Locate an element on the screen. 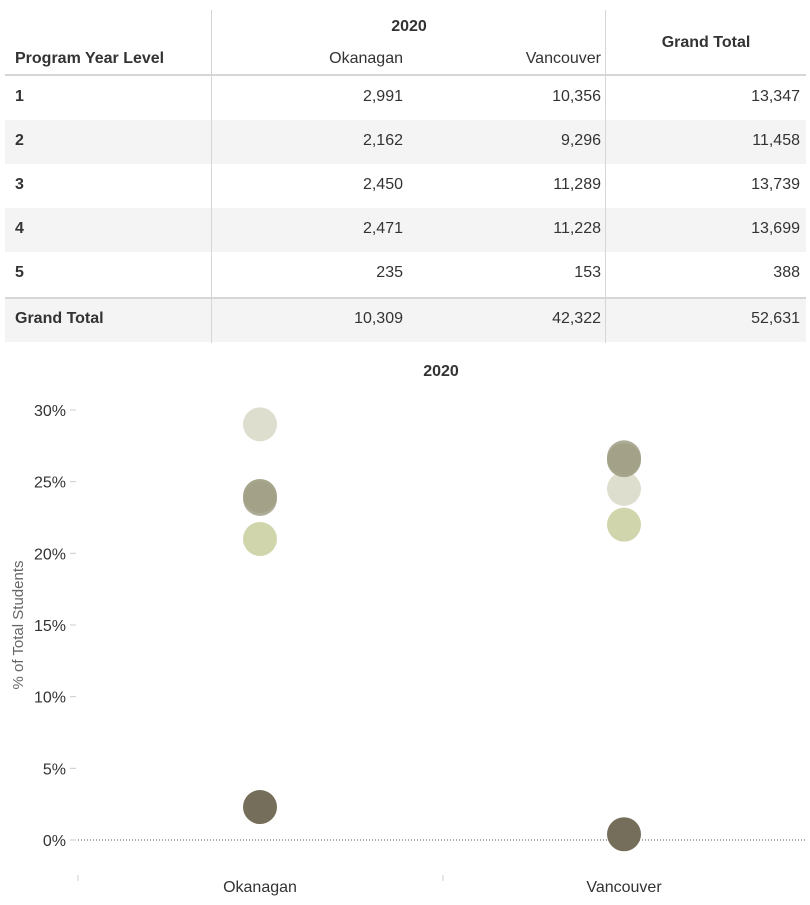 Image resolution: width=810 pixels, height=905 pixels. cell-total: 13,739 is located at coordinates (775, 184).